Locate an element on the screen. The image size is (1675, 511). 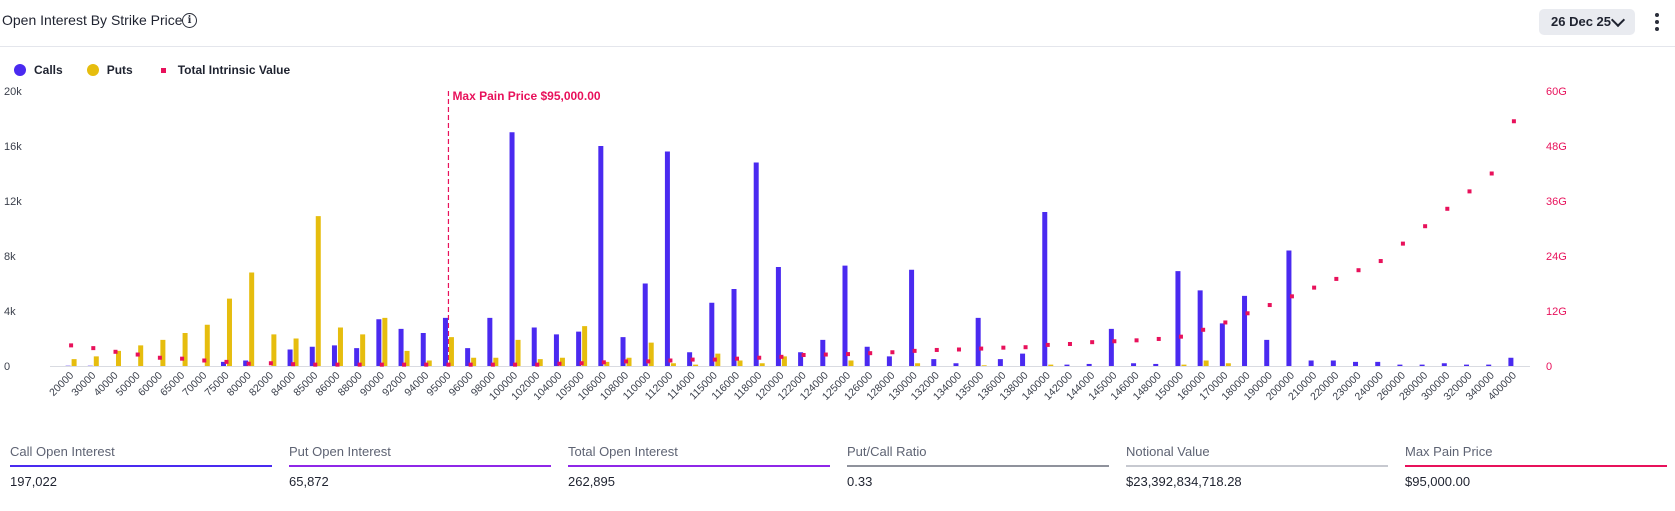
legend-item-intrinsic: Total Intrinsic Value is located at coordinates (223, 70).